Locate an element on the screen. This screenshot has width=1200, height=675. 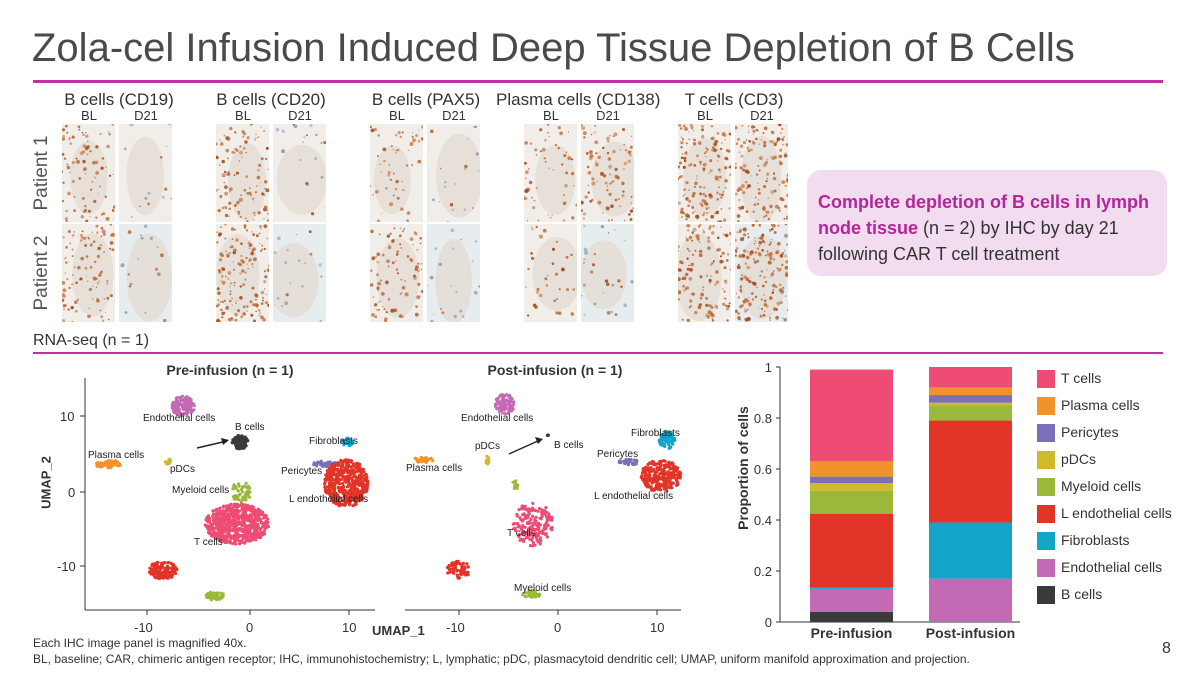
pre-label-endothelial: Endothelial cells is located at coordinates (179, 418).